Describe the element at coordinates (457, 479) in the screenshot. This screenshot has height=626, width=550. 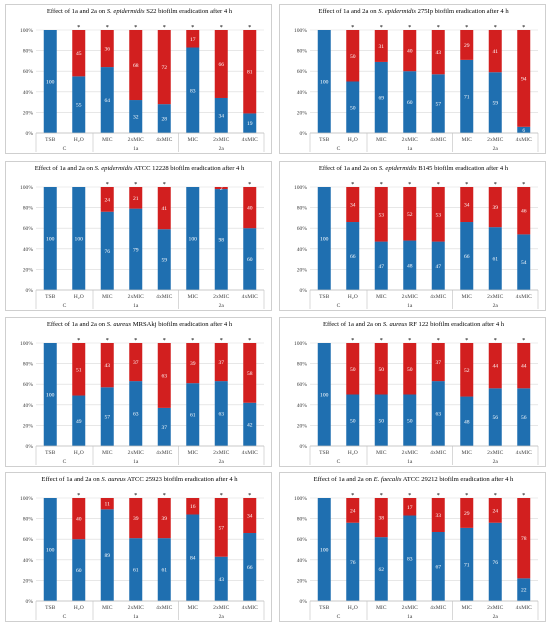
I see `chart-title-post: ATCC 29212 biofilm eradication after 4 h` at that location.